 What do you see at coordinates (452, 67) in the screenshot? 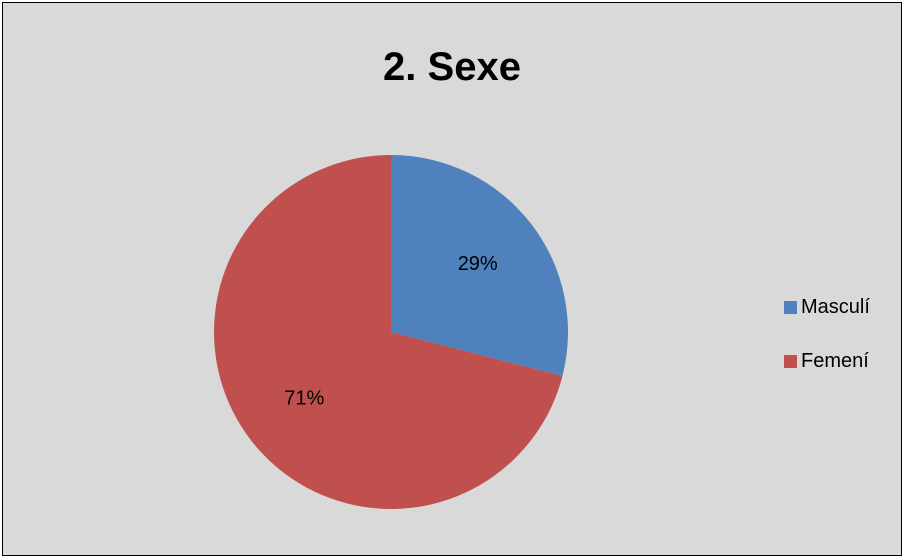
I see `chart-title: 2. Sexe` at bounding box center [452, 67].